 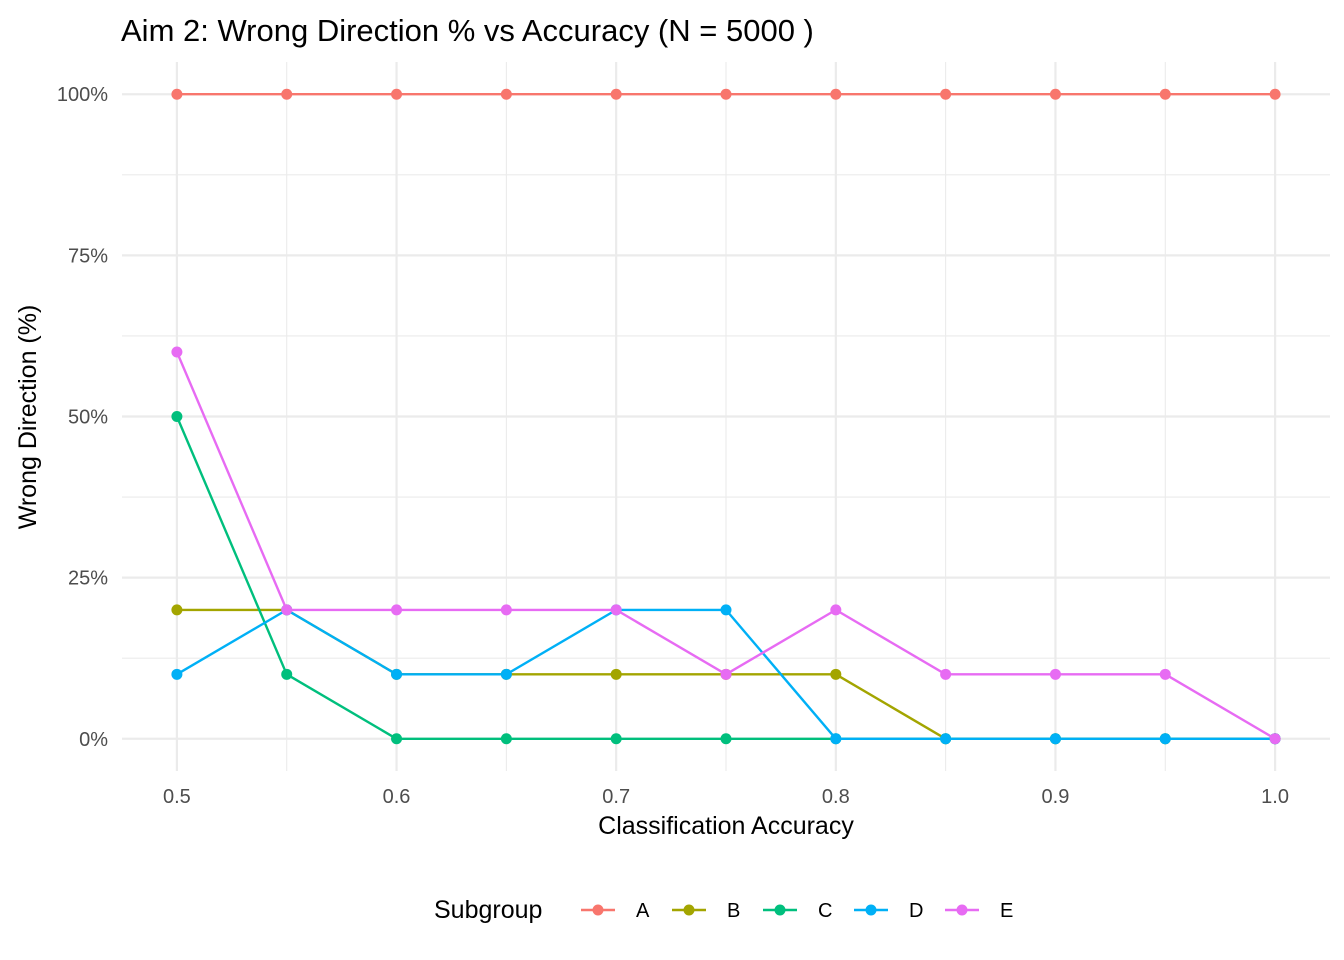 What do you see at coordinates (88, 256) in the screenshot?
I see `y-tick-label: 75%` at bounding box center [88, 256].